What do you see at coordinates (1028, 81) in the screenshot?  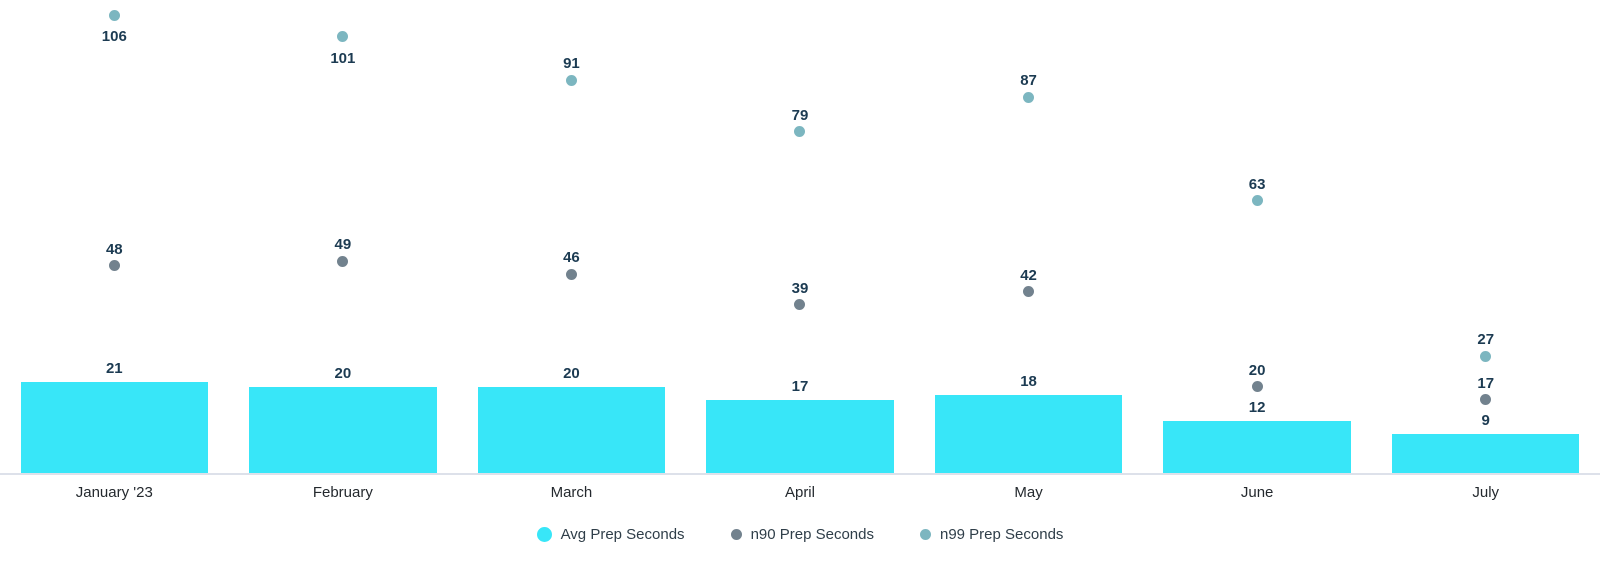 I see `n99-value-label: 87` at bounding box center [1028, 81].